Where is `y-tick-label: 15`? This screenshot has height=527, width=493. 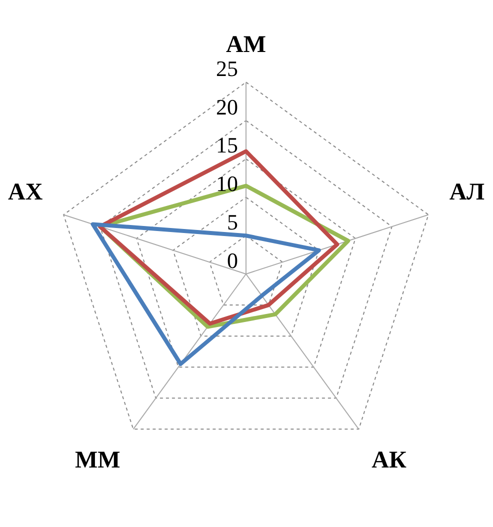 y-tick-label: 15 is located at coordinates (227, 145).